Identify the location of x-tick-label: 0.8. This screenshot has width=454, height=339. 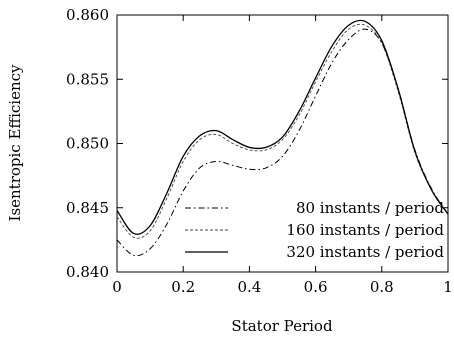
(382, 287).